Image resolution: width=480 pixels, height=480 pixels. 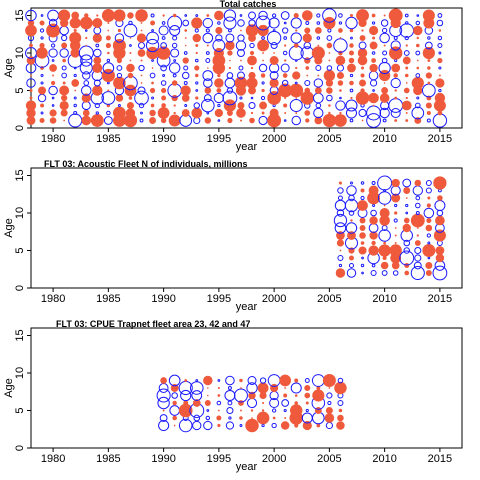 I want to click on x-tick-label: 2005, so click(x=329, y=459).